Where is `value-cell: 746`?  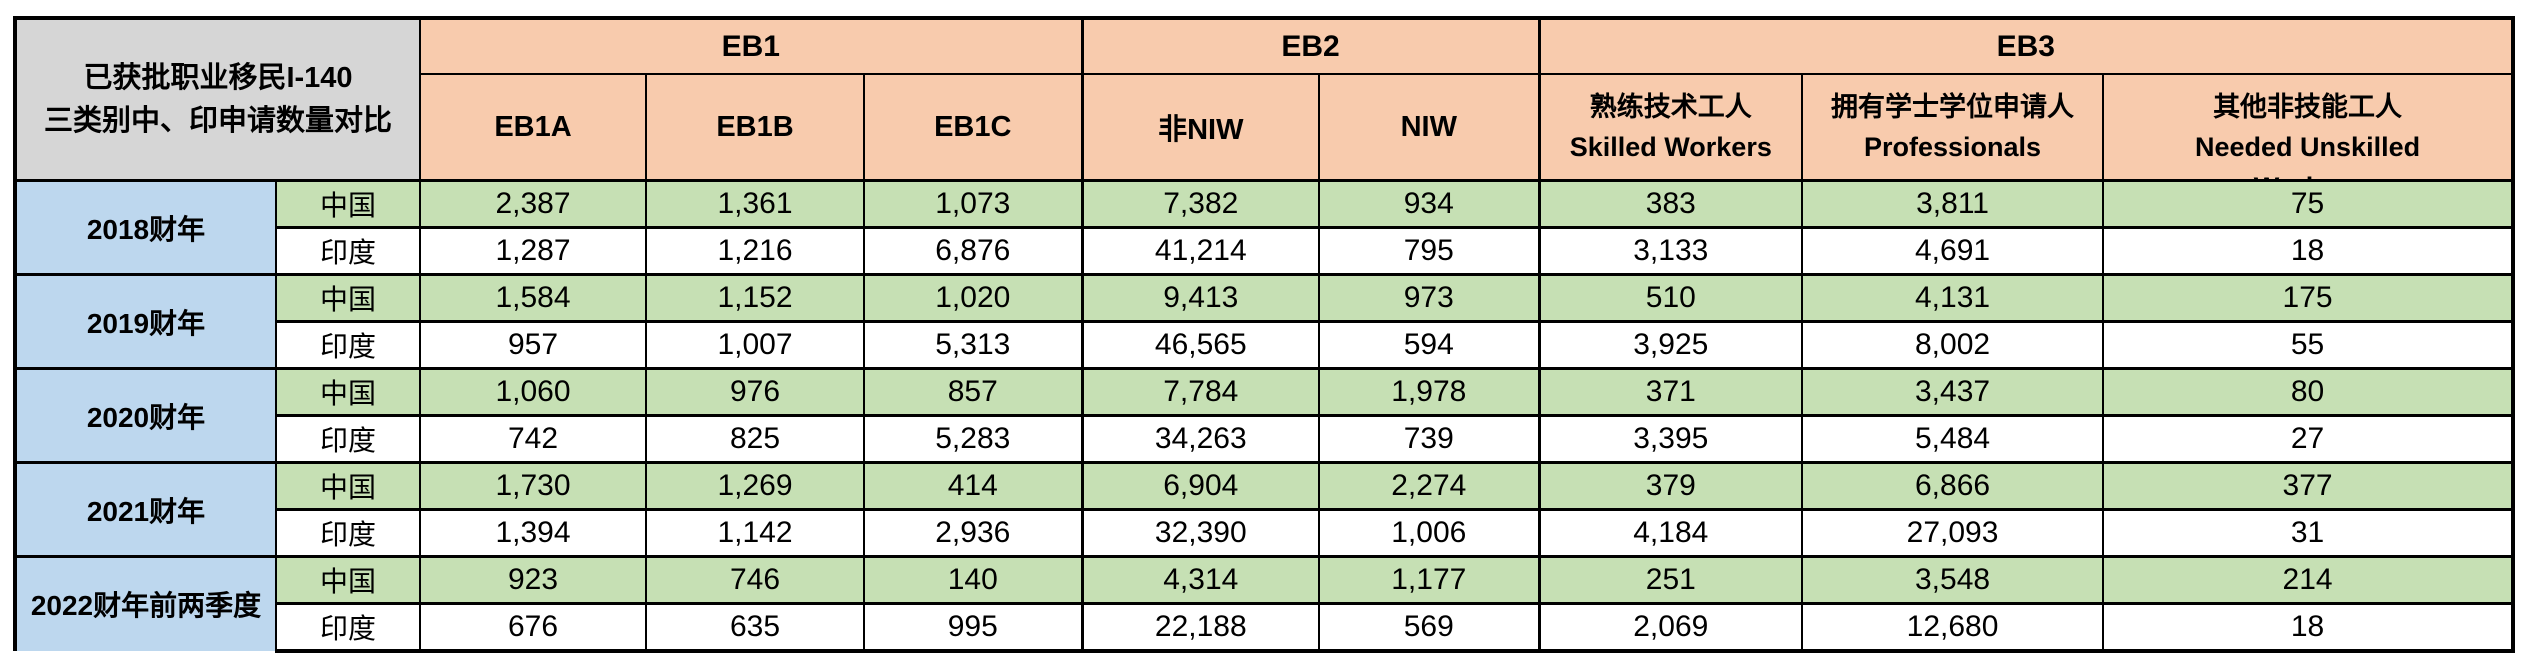 value-cell: 746 is located at coordinates (755, 580).